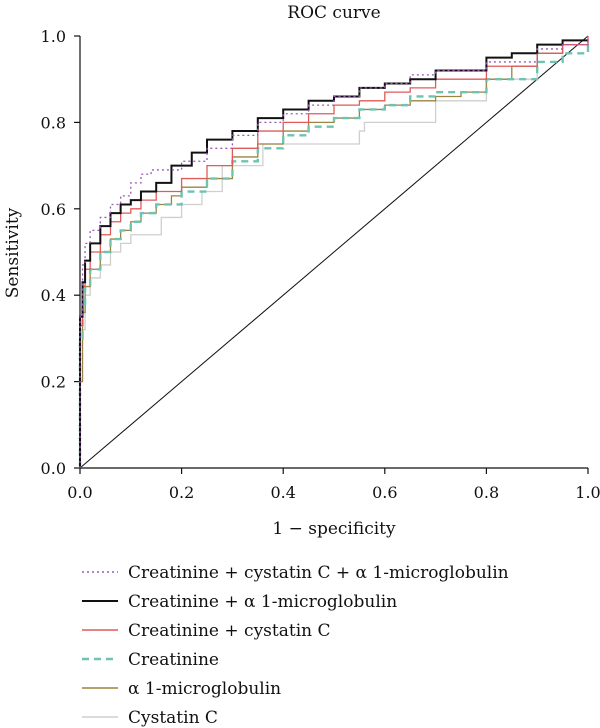 The height and width of the screenshot is (728, 600). I want to click on legend-label: Cystatin C, so click(173, 718).